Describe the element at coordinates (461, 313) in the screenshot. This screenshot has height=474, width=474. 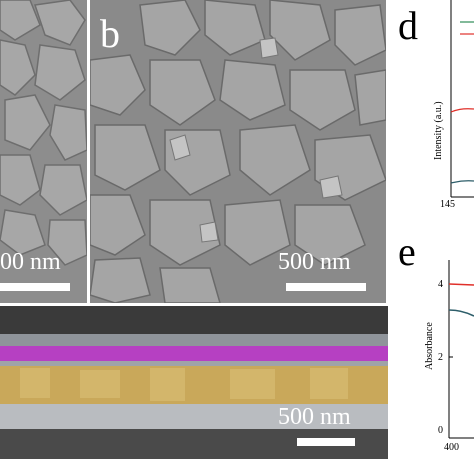
I see `series-curve-e-teal` at that location.